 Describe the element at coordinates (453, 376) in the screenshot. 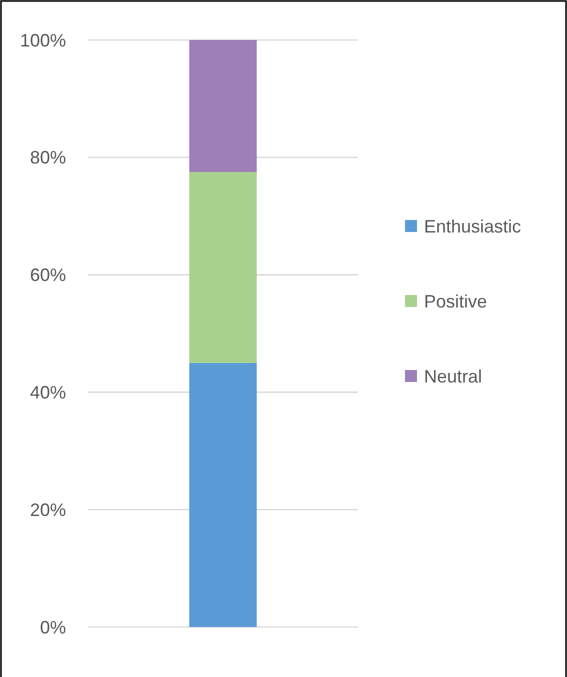

I see `legend-label: Neutral` at that location.